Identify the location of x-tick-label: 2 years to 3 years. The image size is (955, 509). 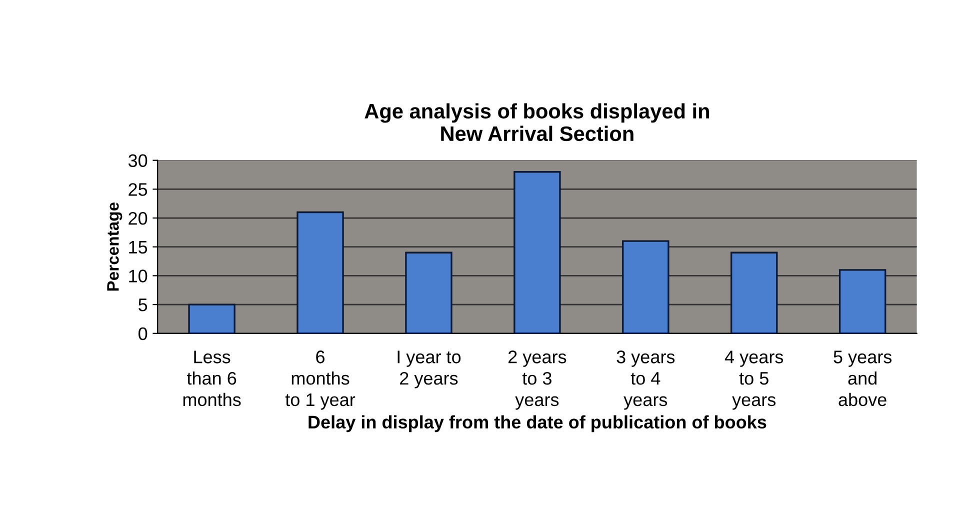
(537, 380).